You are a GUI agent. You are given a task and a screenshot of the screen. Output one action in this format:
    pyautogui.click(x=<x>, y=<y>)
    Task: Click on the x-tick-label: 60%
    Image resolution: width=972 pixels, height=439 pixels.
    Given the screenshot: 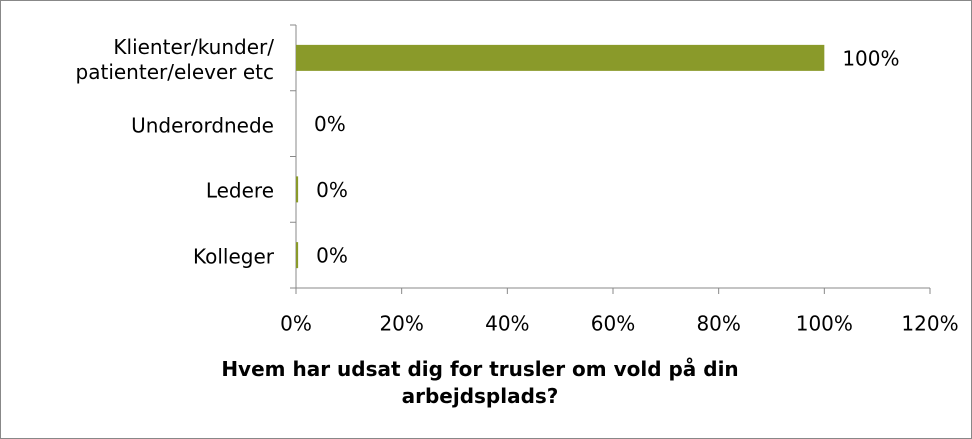 What is the action you would take?
    pyautogui.click(x=613, y=324)
    